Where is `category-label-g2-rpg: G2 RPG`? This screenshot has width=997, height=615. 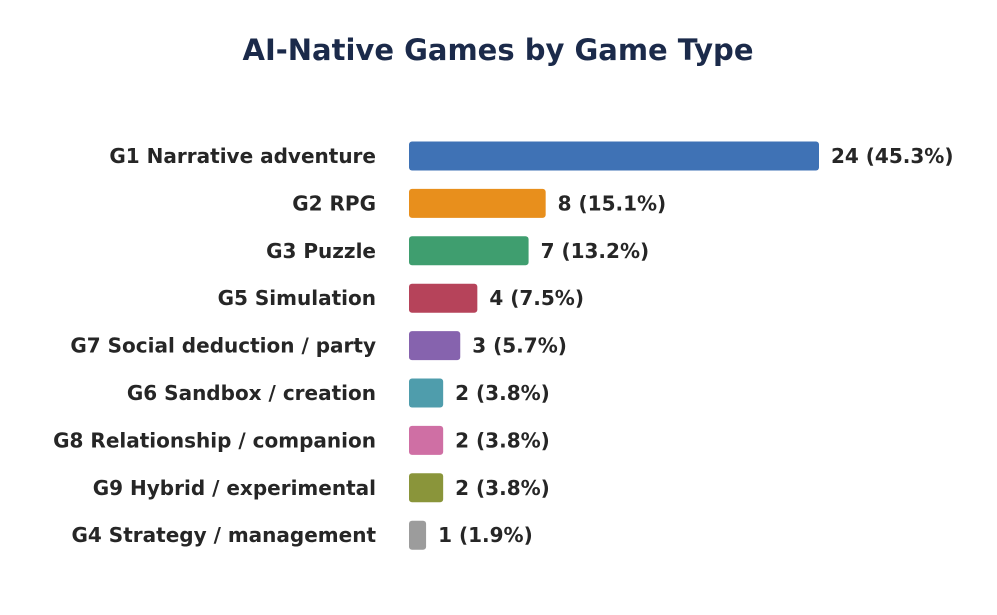 category-label-g2-rpg: G2 RPG is located at coordinates (334, 203).